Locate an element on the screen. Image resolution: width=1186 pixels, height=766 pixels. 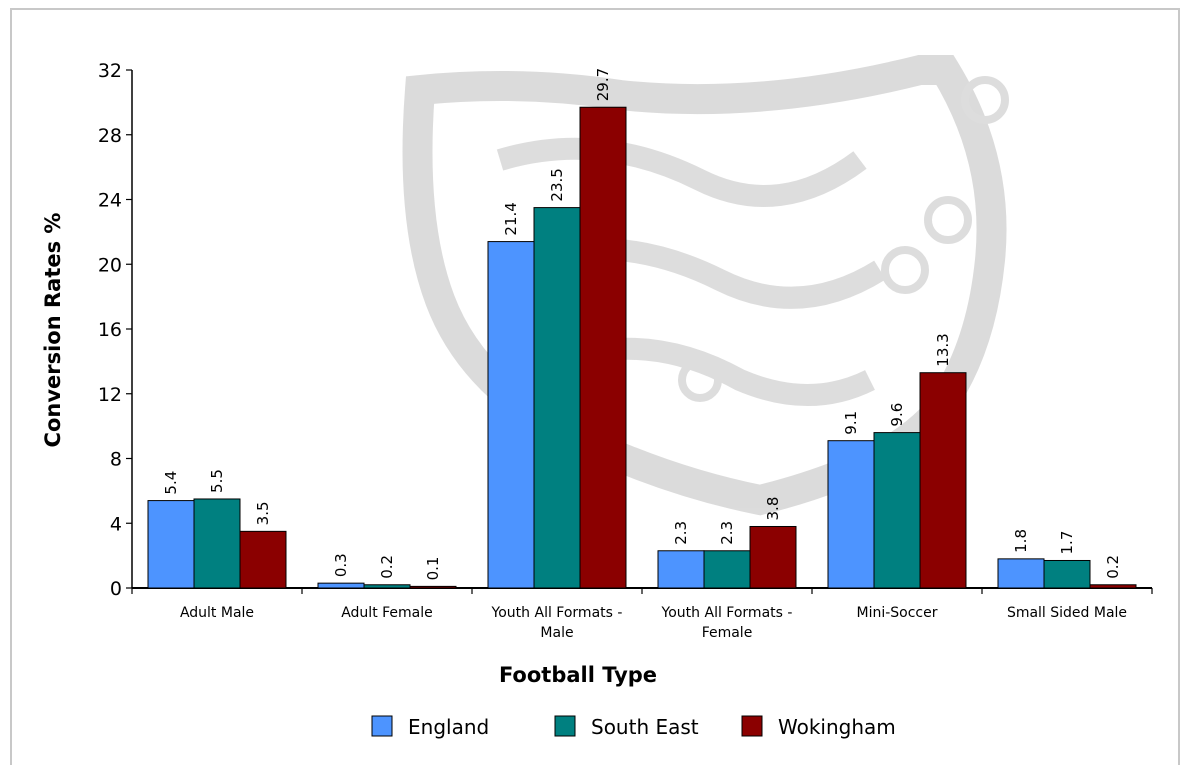
legend-item: Wokingham is located at coordinates (818, 727).